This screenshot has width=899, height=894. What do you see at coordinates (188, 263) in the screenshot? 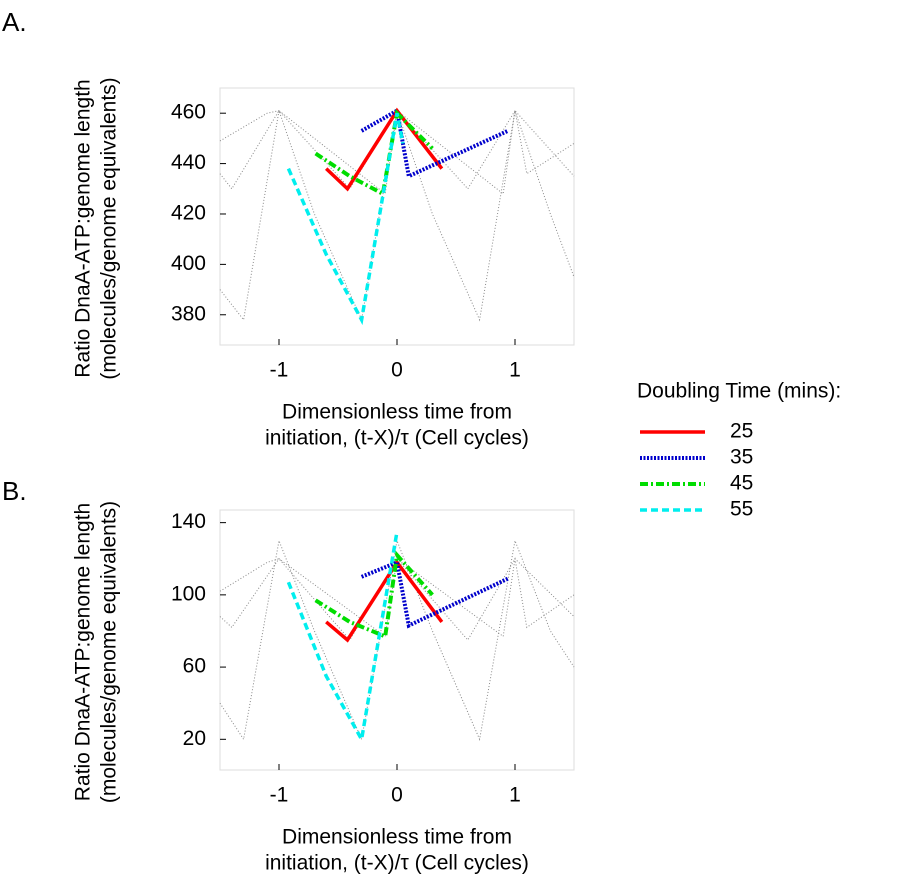
I see `y-tick-label: 400` at bounding box center [188, 263].